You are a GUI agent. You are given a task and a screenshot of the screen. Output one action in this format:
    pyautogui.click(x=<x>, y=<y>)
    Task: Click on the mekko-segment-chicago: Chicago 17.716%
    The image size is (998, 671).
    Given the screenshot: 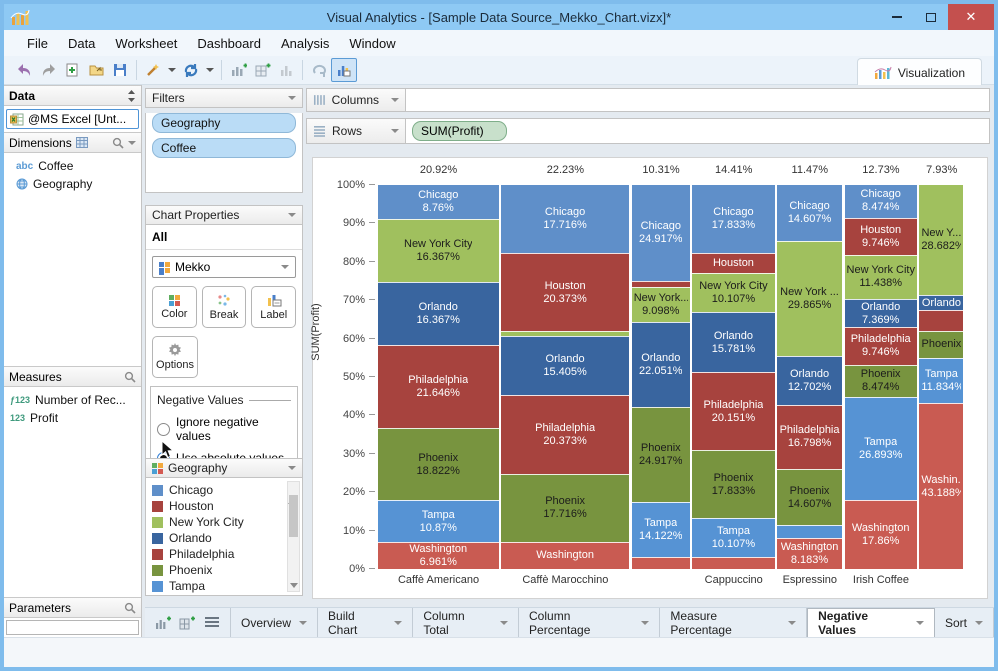 What is the action you would take?
    pyautogui.click(x=565, y=219)
    